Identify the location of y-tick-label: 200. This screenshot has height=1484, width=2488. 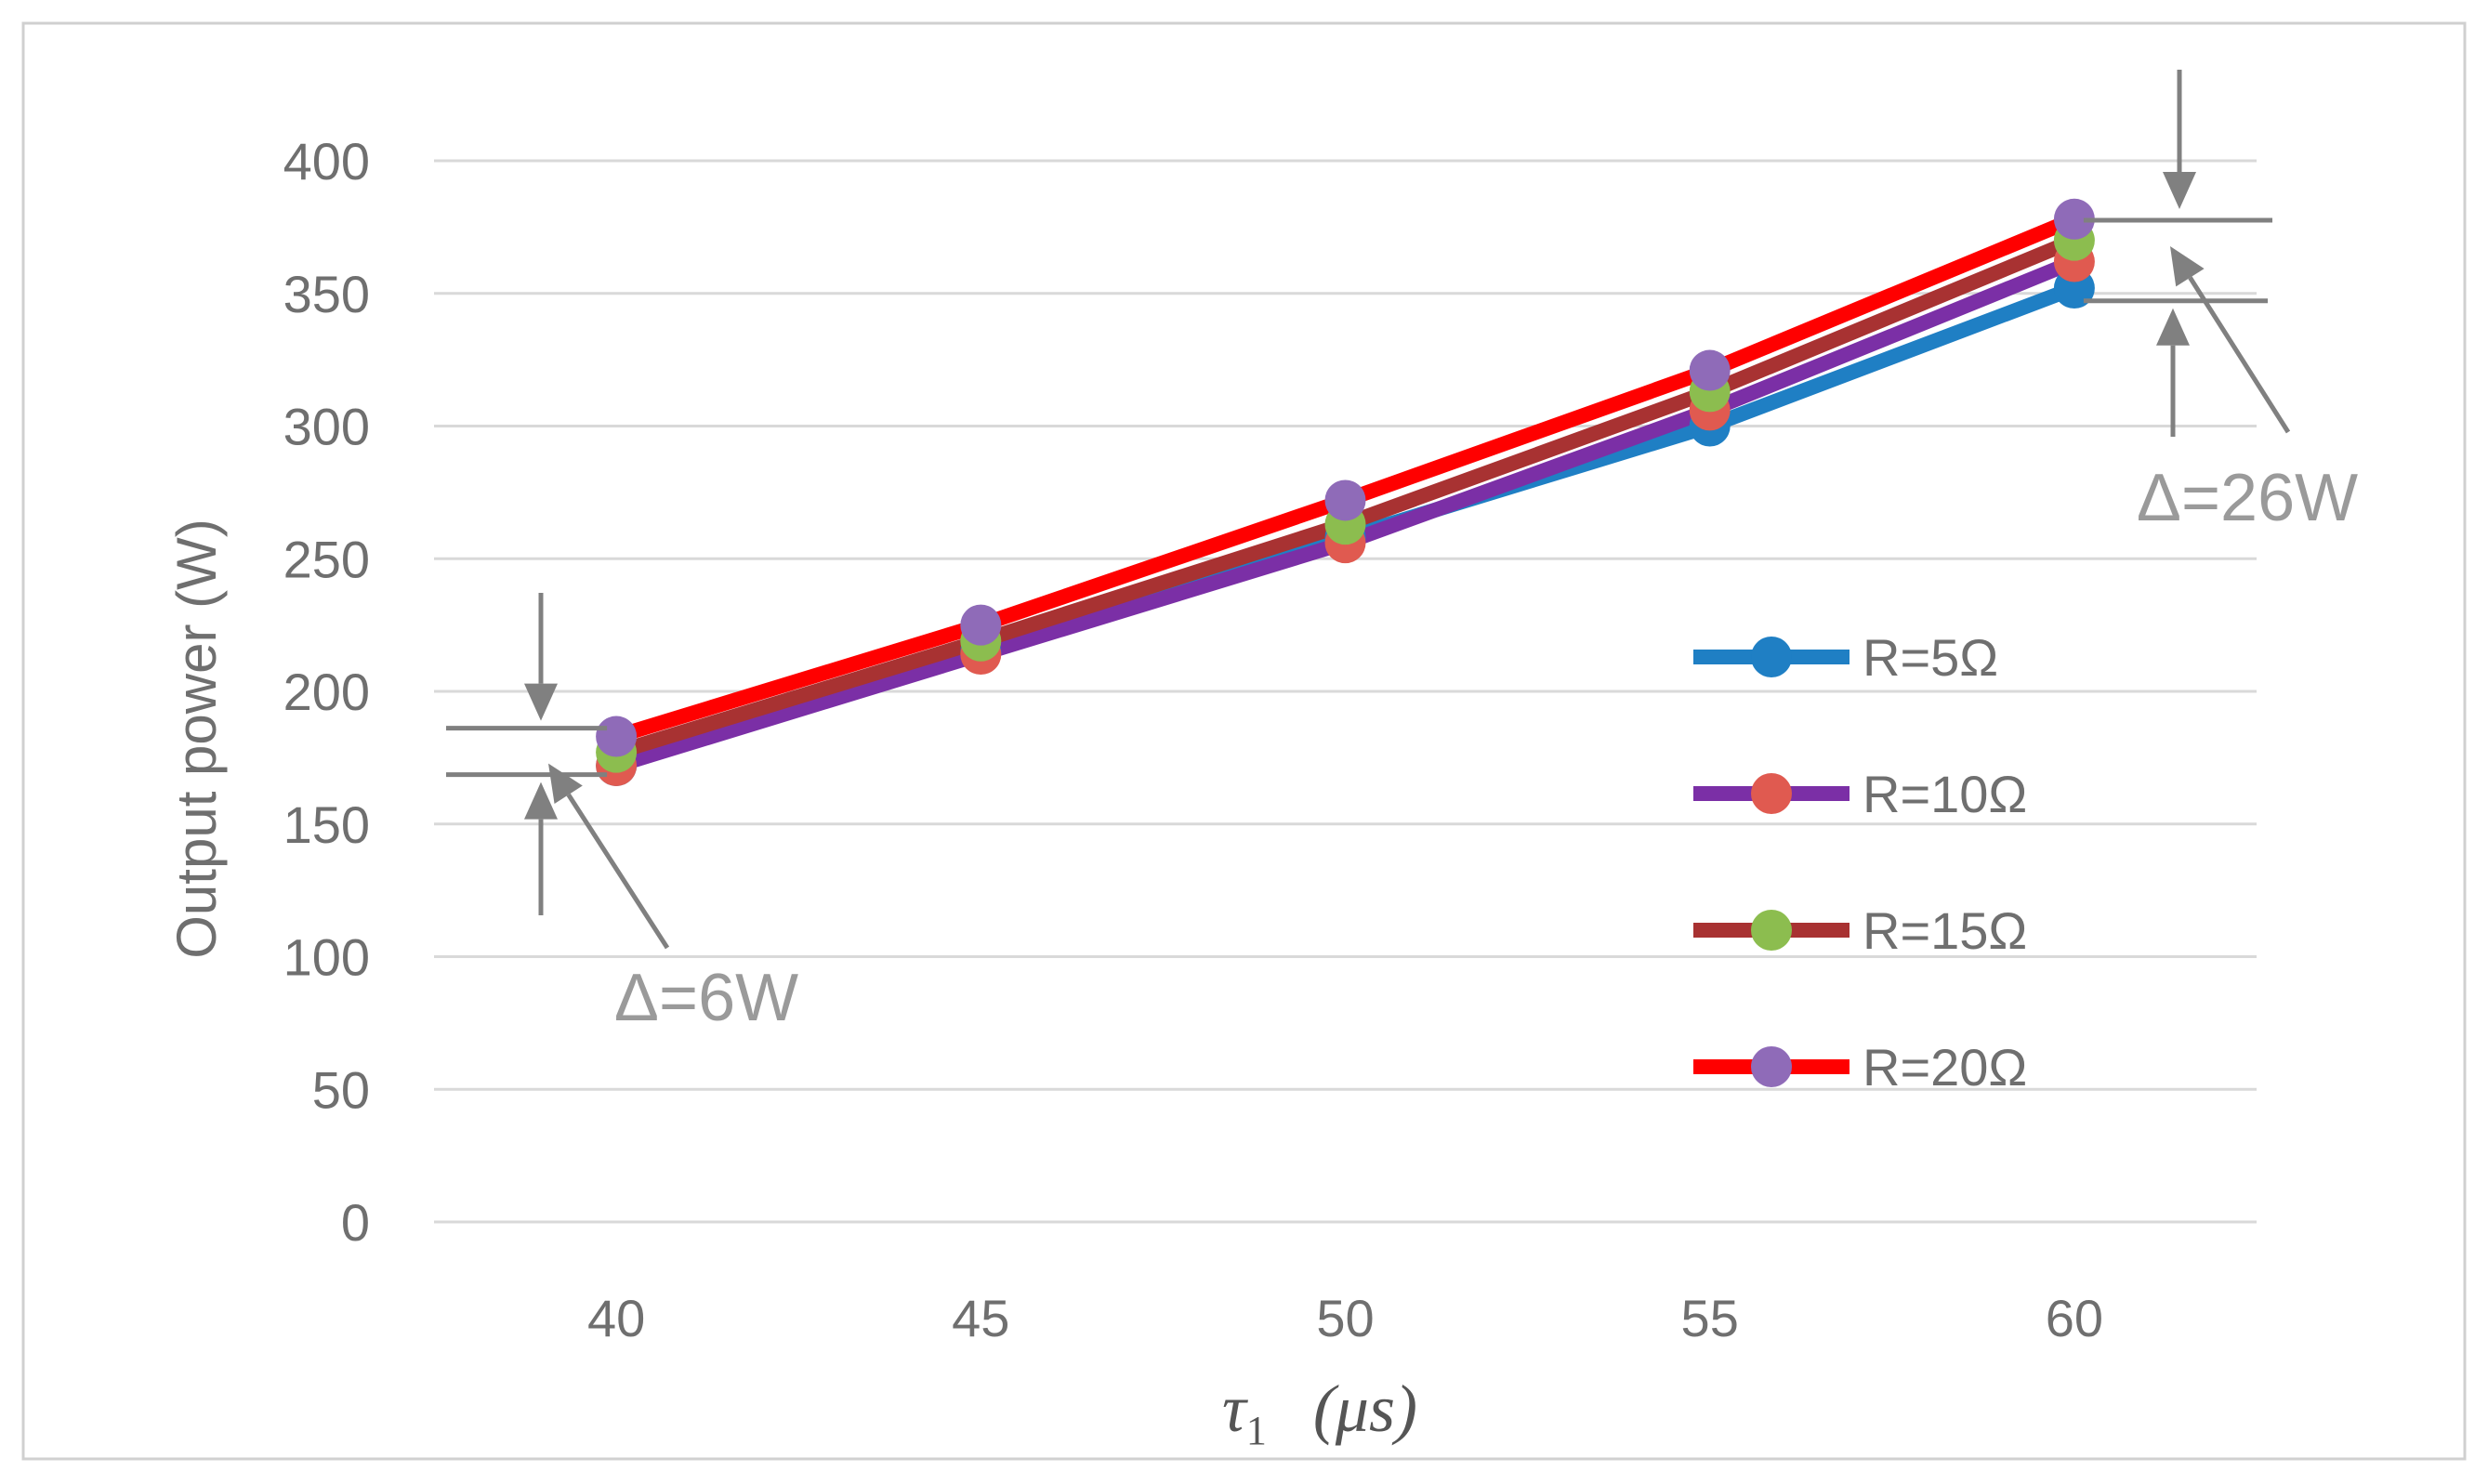
(326, 692).